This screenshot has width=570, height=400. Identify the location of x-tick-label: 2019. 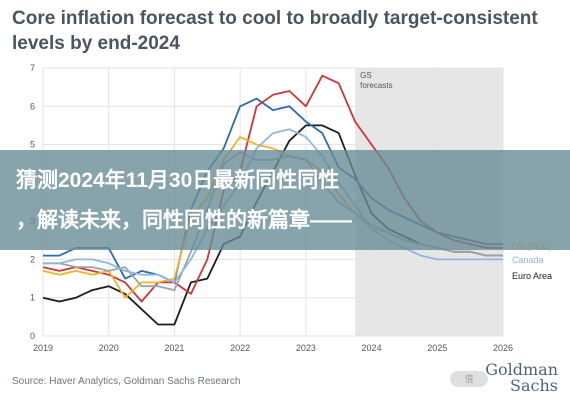
(43, 348).